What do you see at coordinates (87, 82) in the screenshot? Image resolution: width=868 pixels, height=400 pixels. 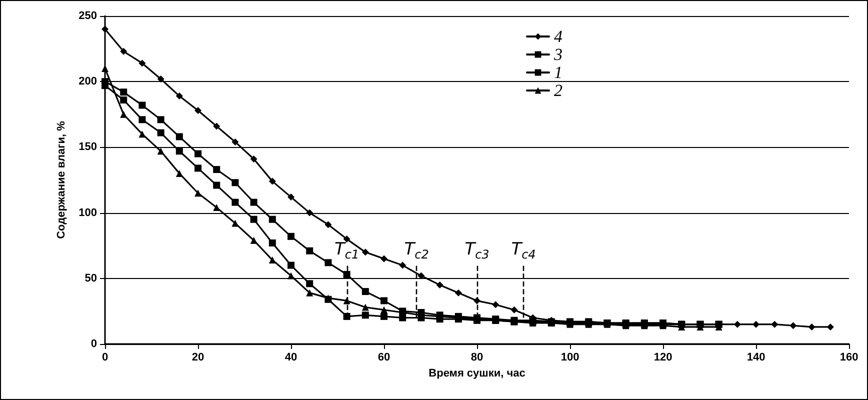 I see `y-tick-label: 200` at bounding box center [87, 82].